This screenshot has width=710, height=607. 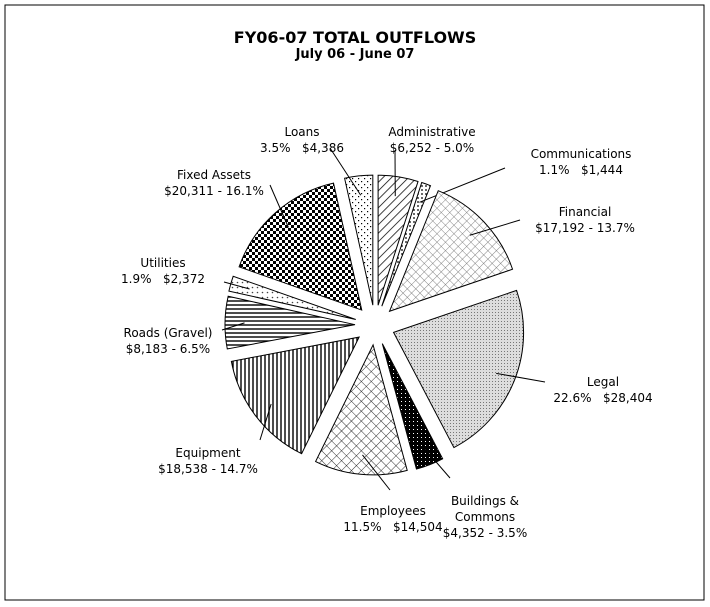 What do you see at coordinates (432, 132) in the screenshot?
I see `category-label: Administrative` at bounding box center [432, 132].